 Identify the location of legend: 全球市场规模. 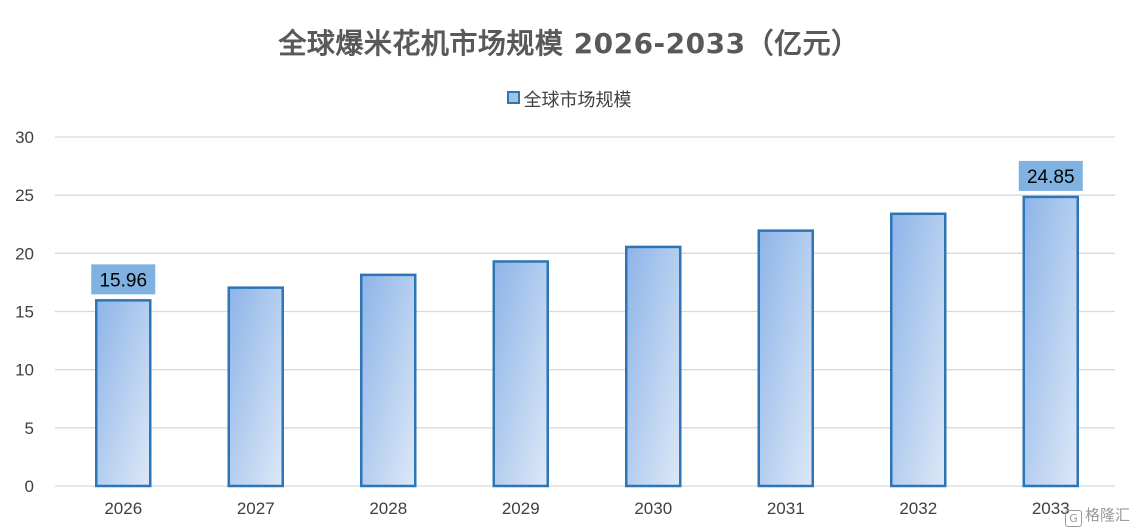
(569, 99).